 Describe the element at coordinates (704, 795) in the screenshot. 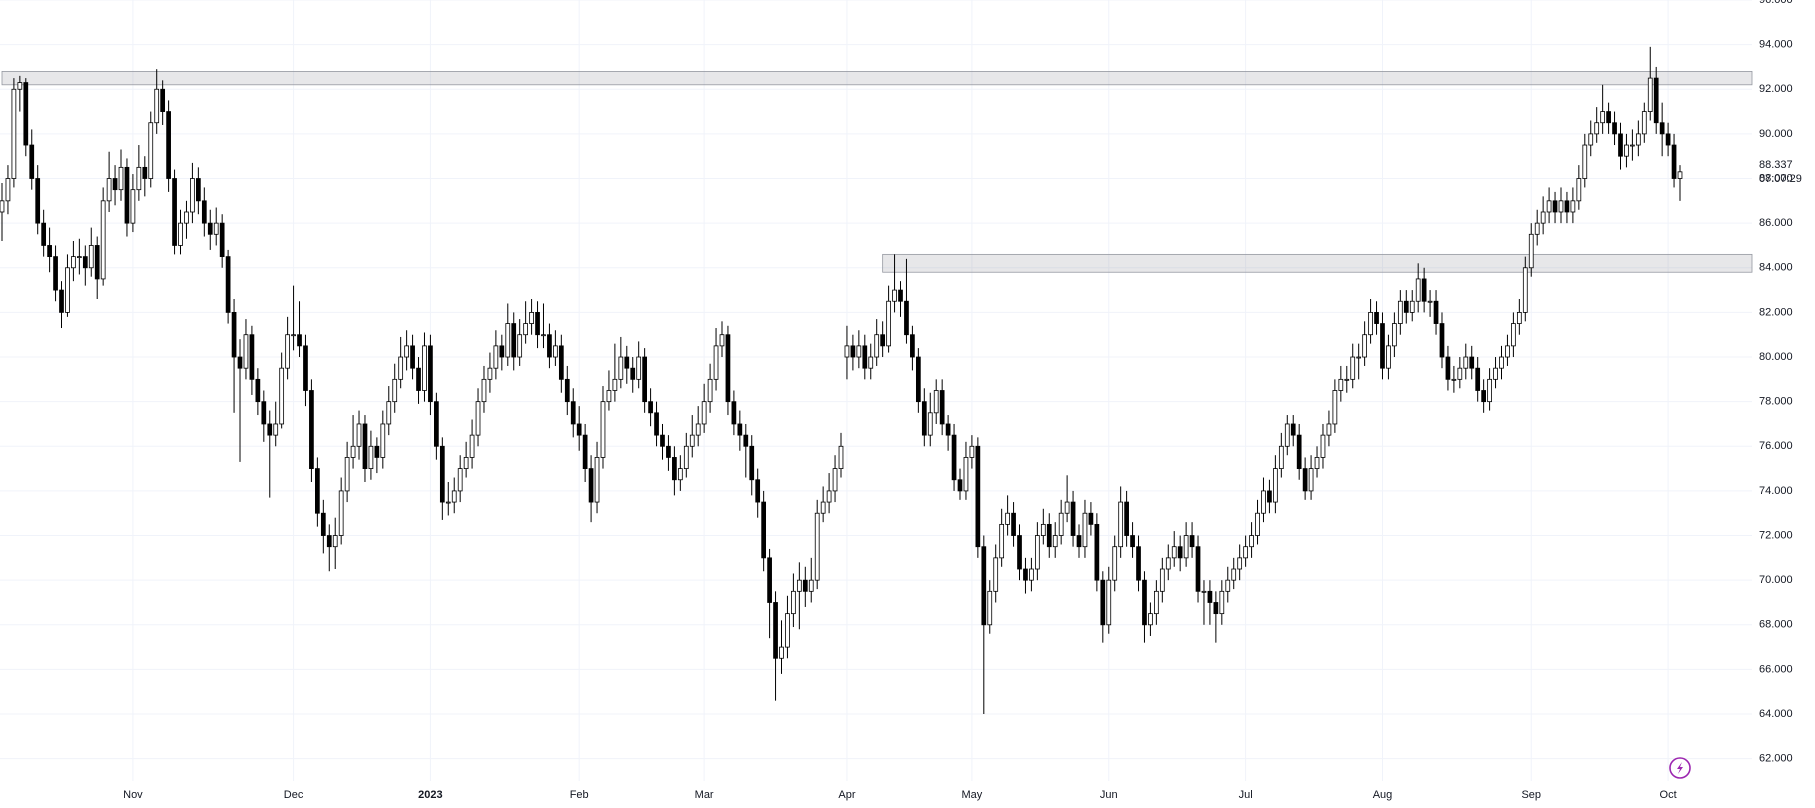

I see `x-tick-label: Mar` at that location.